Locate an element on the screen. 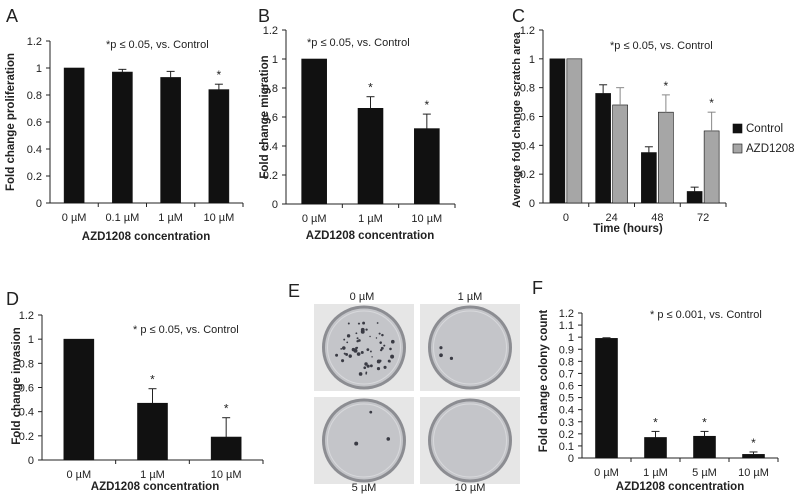 The height and width of the screenshot is (495, 800). panel-letter: F is located at coordinates (537, 288).